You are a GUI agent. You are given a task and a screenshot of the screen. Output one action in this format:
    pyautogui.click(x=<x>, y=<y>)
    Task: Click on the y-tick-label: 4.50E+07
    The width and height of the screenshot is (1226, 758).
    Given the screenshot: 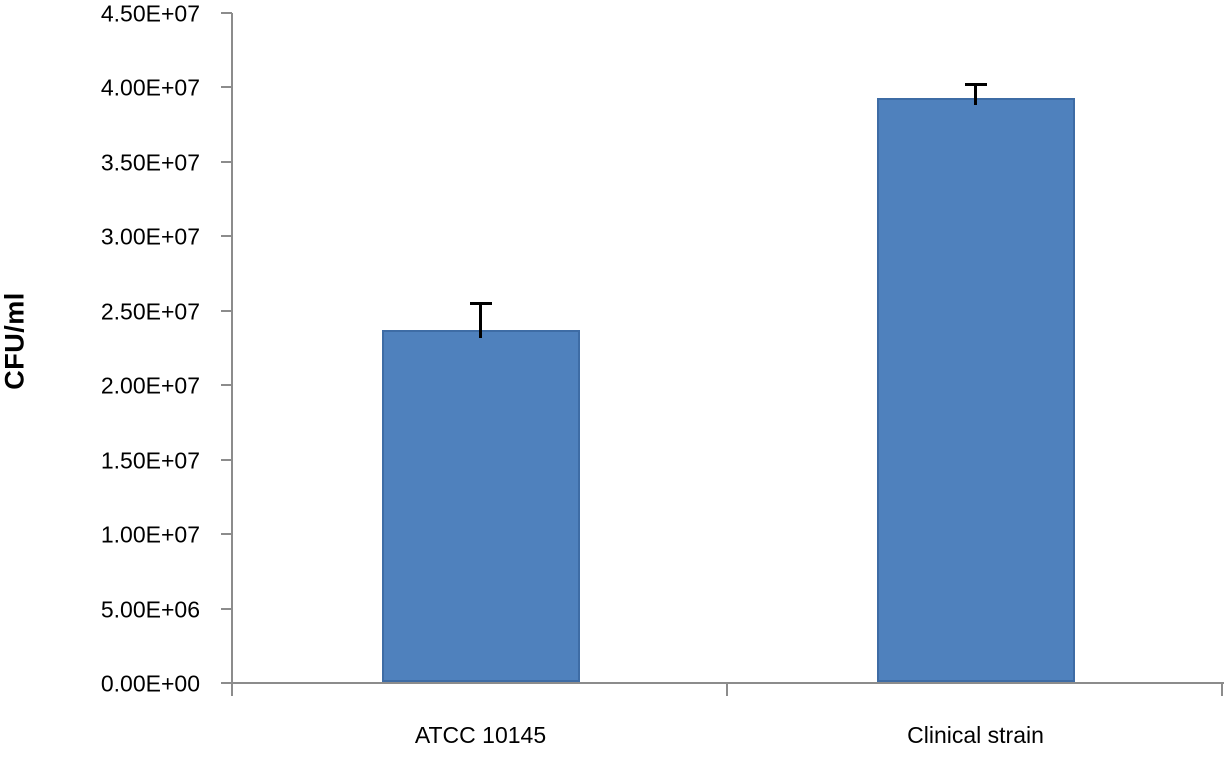 What is the action you would take?
    pyautogui.click(x=150, y=13)
    